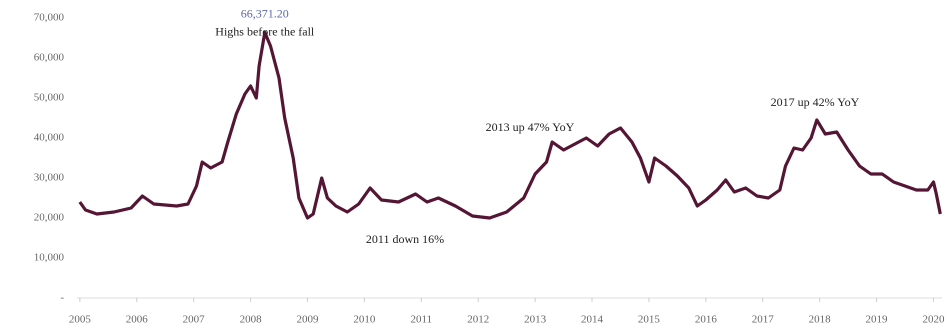 This screenshot has height=329, width=952. Describe the element at coordinates (877, 320) in the screenshot. I see `x-tick-label: 2019` at that location.